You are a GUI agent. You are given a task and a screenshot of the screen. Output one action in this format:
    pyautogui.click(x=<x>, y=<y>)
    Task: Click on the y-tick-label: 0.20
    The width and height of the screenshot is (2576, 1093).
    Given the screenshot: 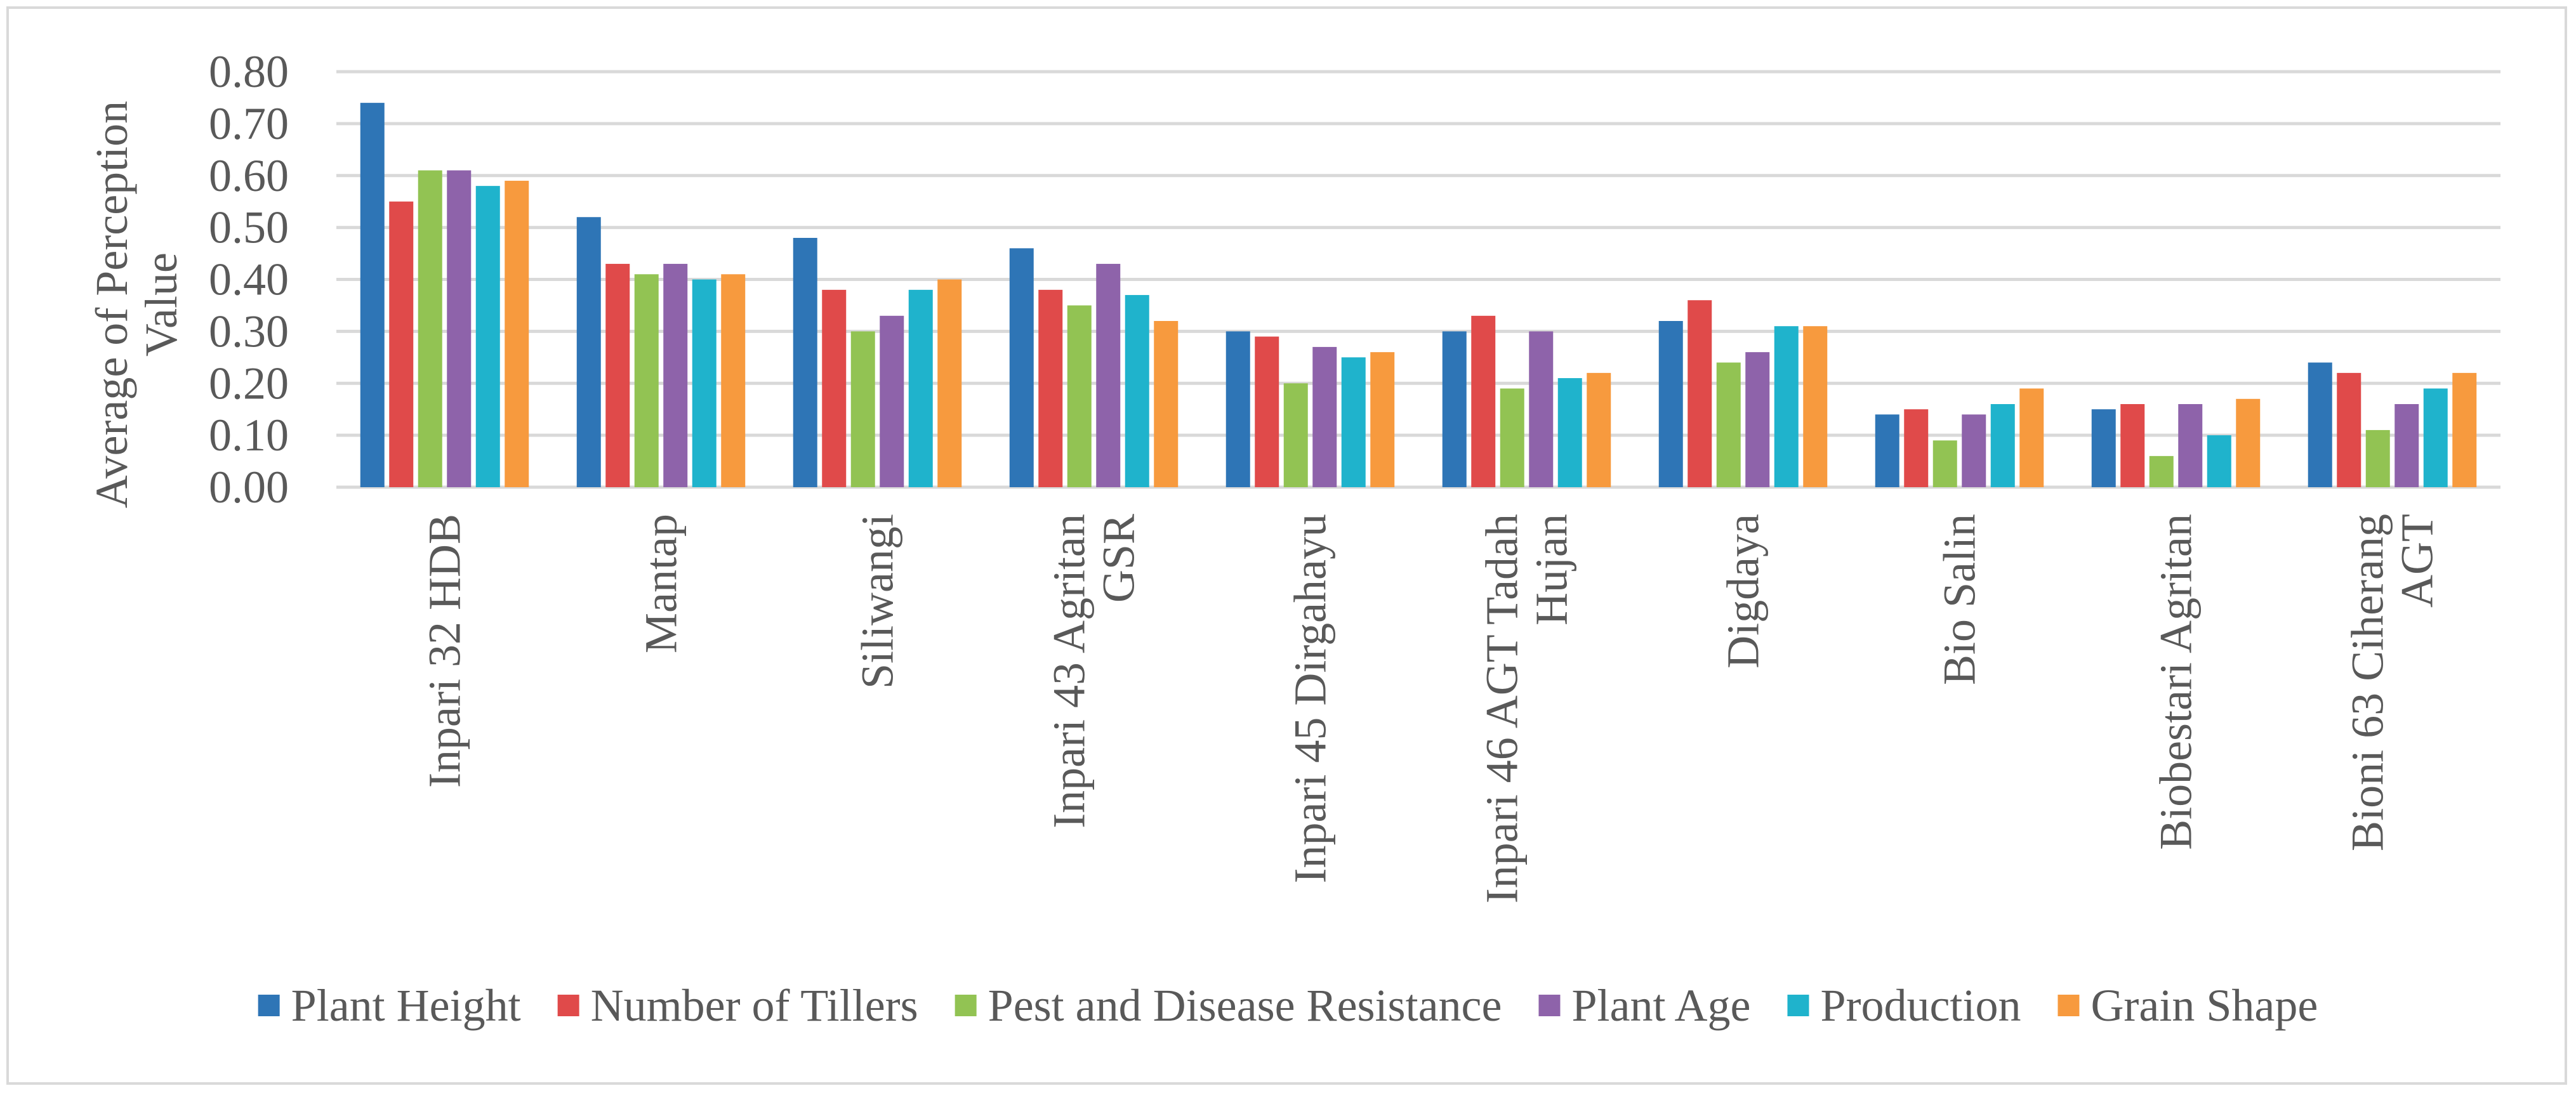 What is the action you would take?
    pyautogui.click(x=249, y=384)
    